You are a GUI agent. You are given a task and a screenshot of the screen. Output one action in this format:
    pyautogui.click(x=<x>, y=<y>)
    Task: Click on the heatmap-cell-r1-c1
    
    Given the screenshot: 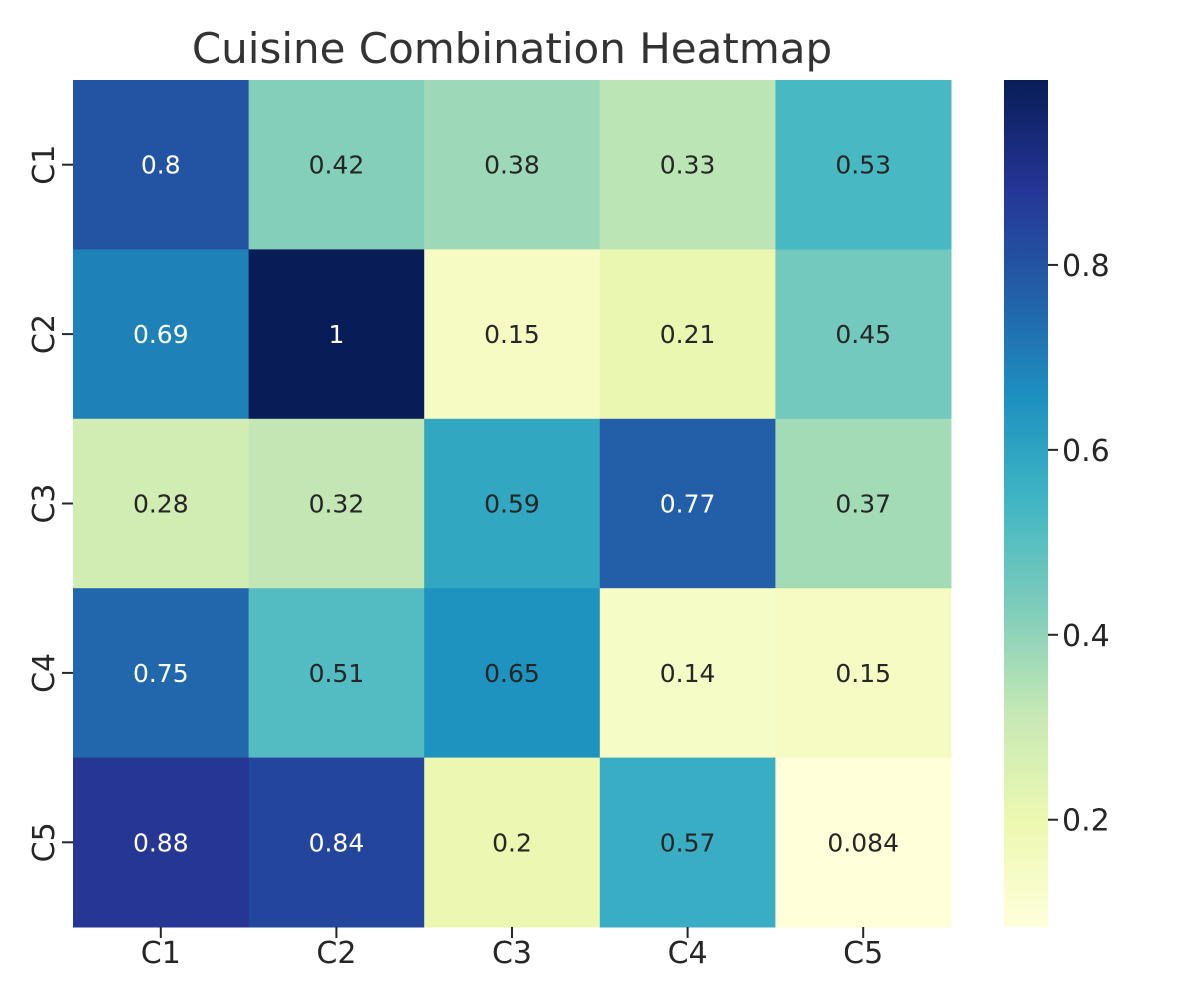 What is the action you would take?
    pyautogui.click(x=161, y=165)
    